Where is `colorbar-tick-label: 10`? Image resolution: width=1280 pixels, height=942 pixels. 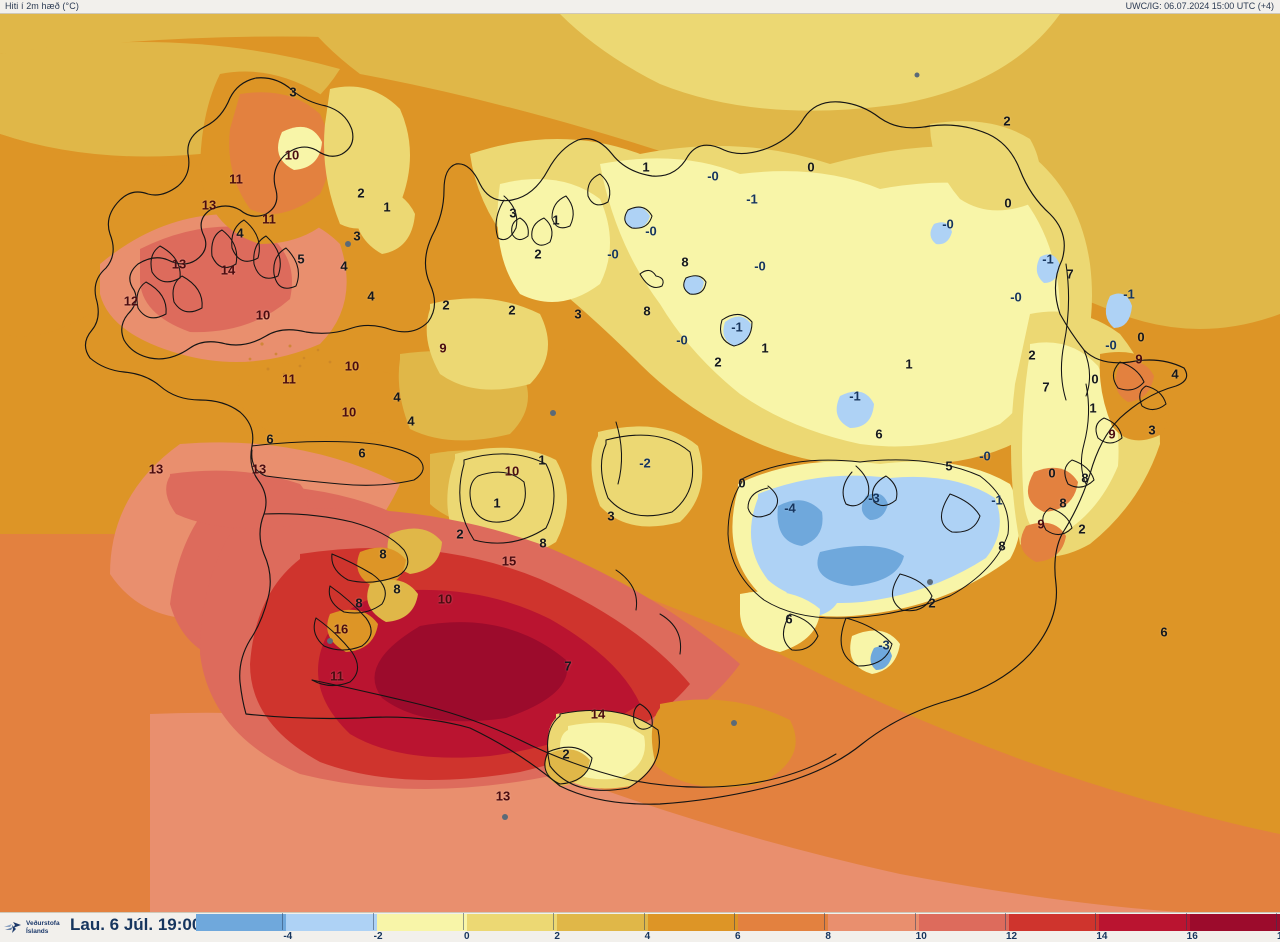 colorbar-tick-label: 10 is located at coordinates (920, 927).